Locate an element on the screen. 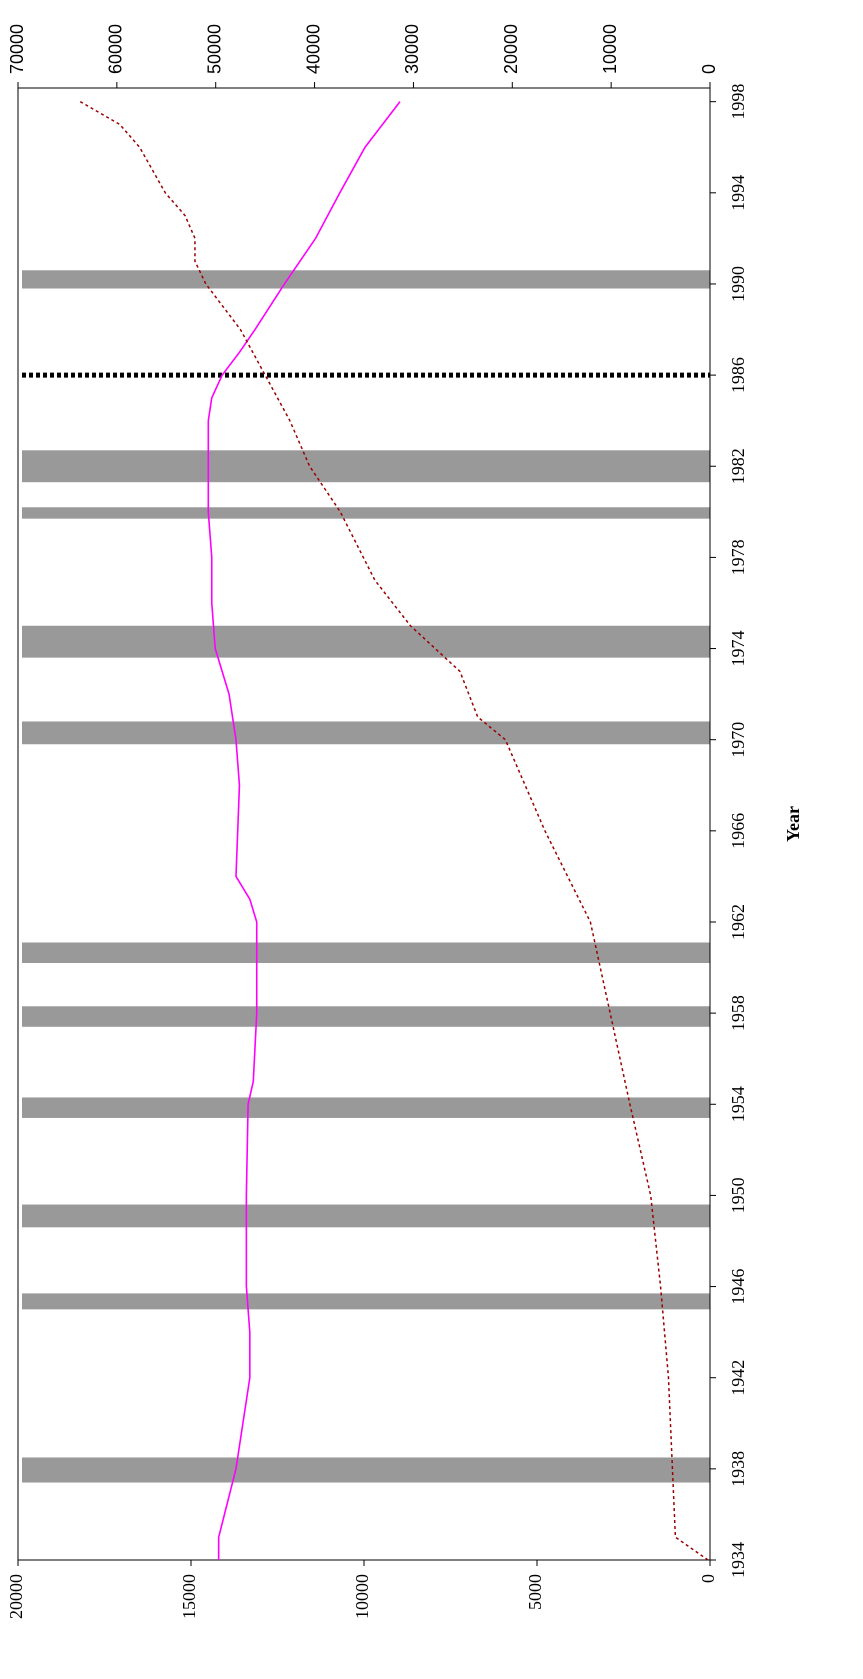  x-tick-label: 1978 is located at coordinates (738, 557).